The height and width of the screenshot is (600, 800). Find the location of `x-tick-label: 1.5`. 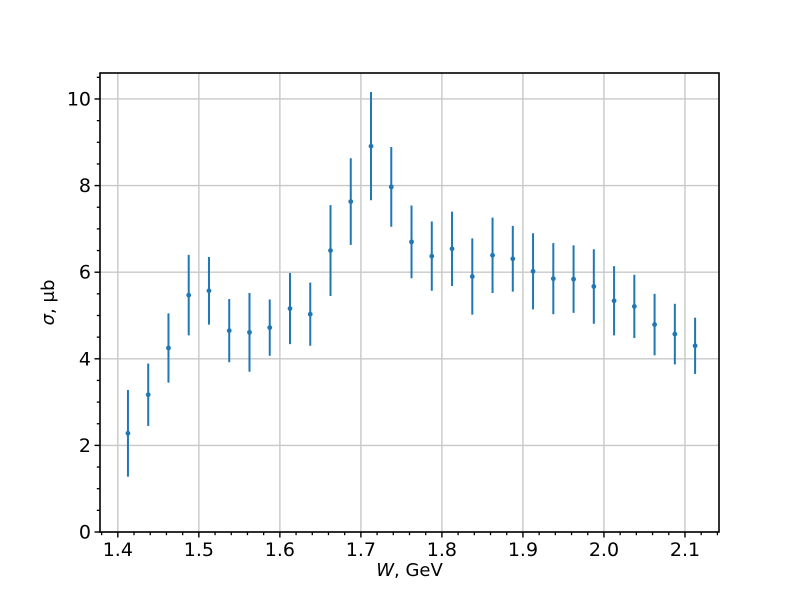

x-tick-label: 1.5 is located at coordinates (199, 550).